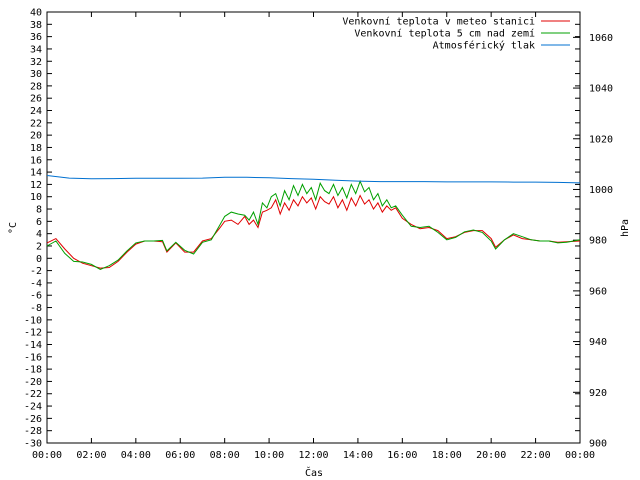 This screenshot has width=640, height=480. I want to click on y-axis-right: 900 920 940 960 980 1000 1020 1040 1060, so click(593, 241).